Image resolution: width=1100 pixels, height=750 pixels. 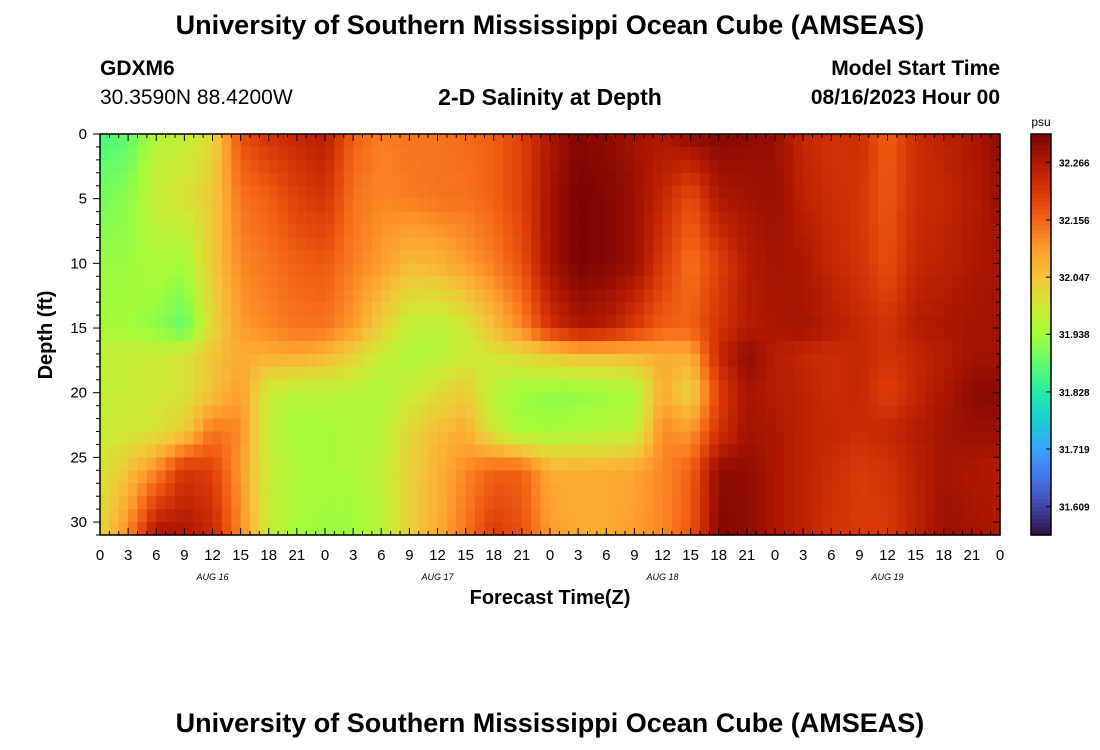 What do you see at coordinates (437, 555) in the screenshot?
I see `x-tick-label: 12` at bounding box center [437, 555].